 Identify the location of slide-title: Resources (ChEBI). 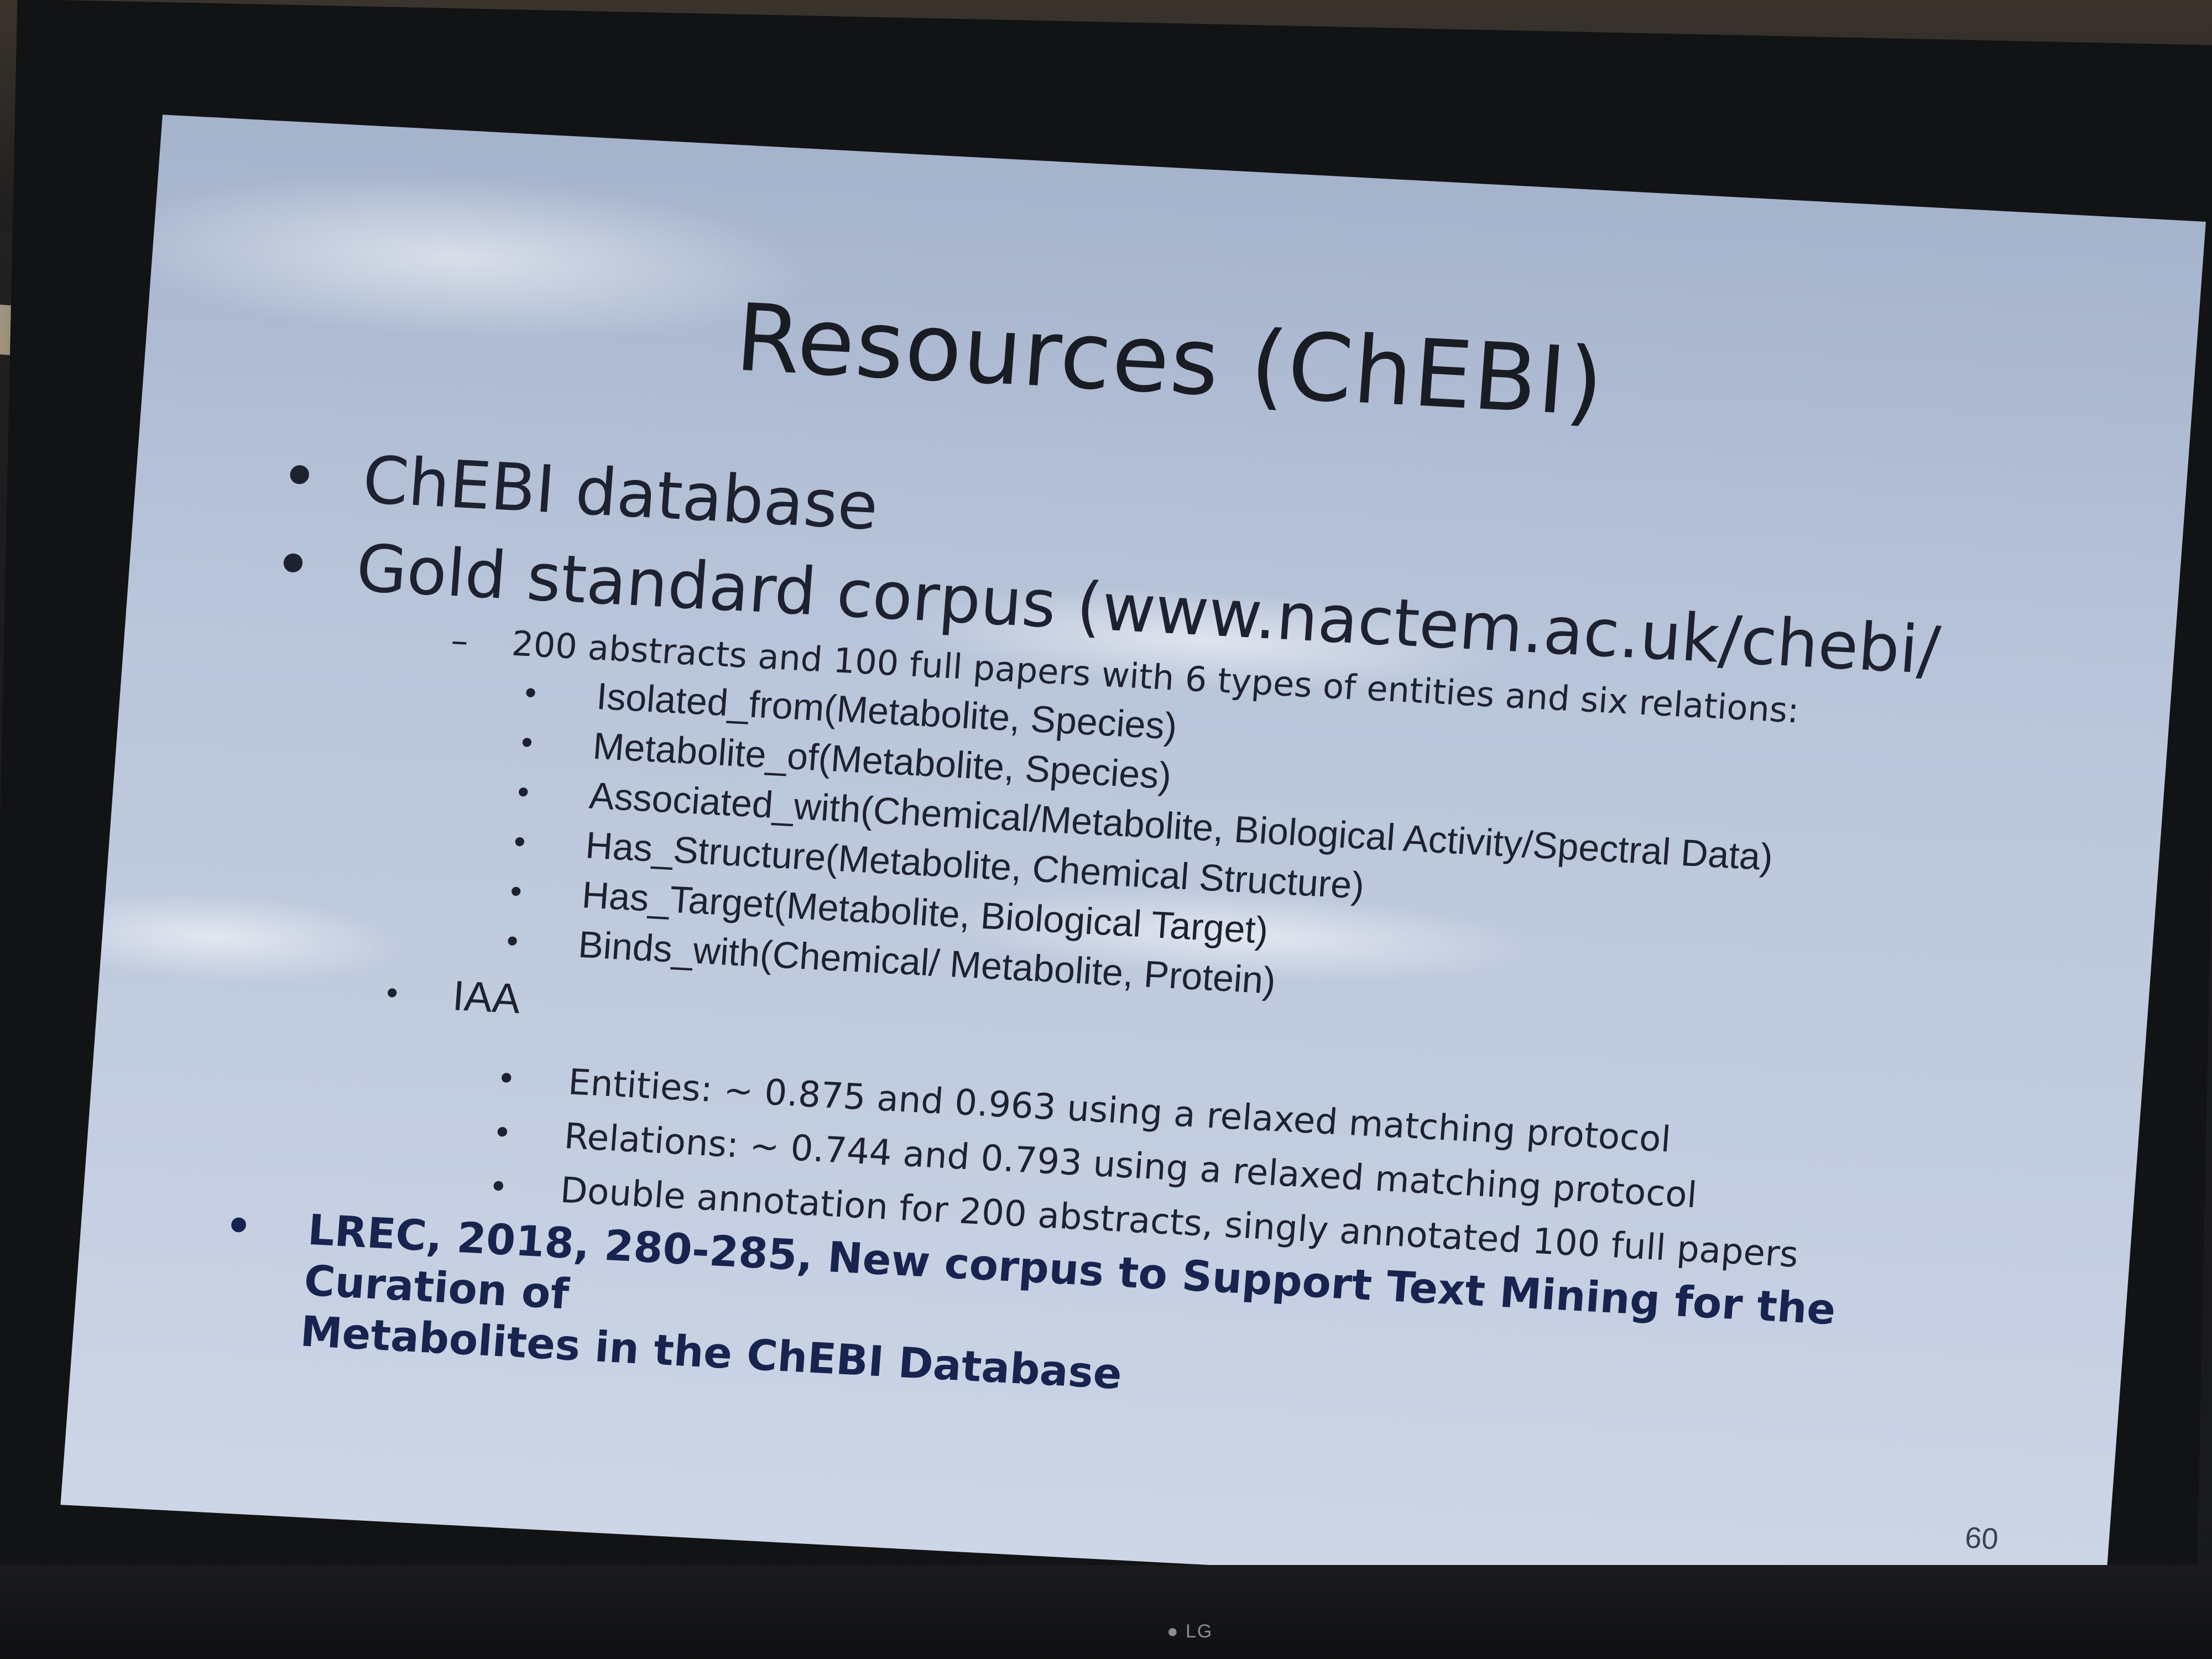
(1170, 360).